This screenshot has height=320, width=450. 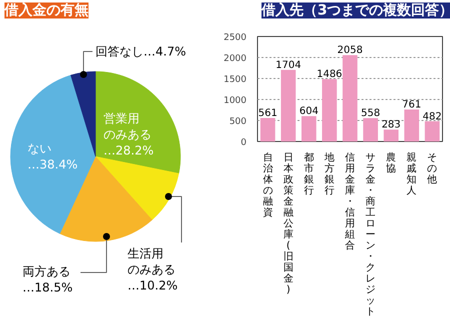 What do you see at coordinates (309, 174) in the screenshot?
I see `x-tick-label: 都市銀行` at bounding box center [309, 174].